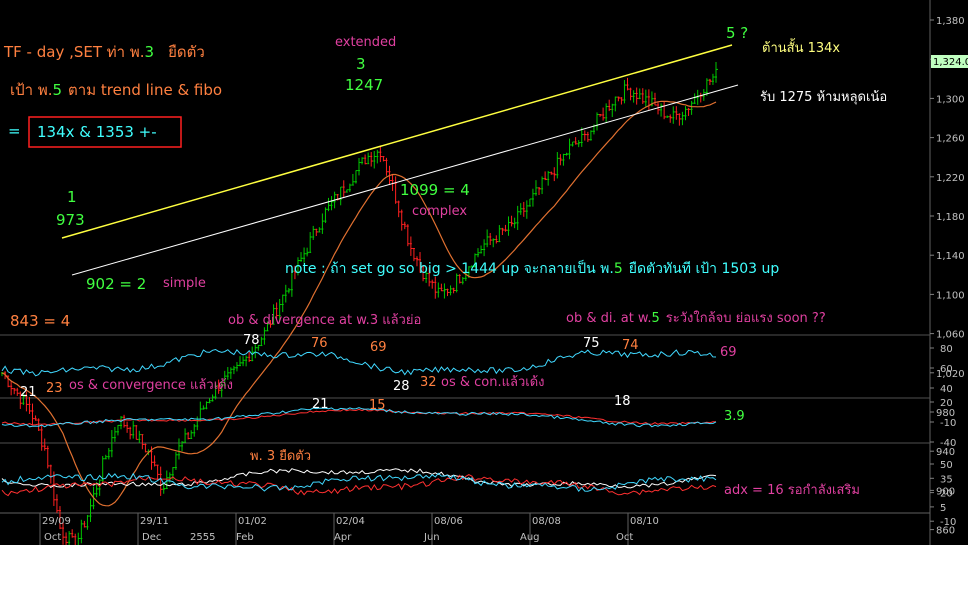 Image resolution: width=968 pixels, height=609 pixels. Describe the element at coordinates (14, 131) in the screenshot. I see `equals-sign: =` at that location.